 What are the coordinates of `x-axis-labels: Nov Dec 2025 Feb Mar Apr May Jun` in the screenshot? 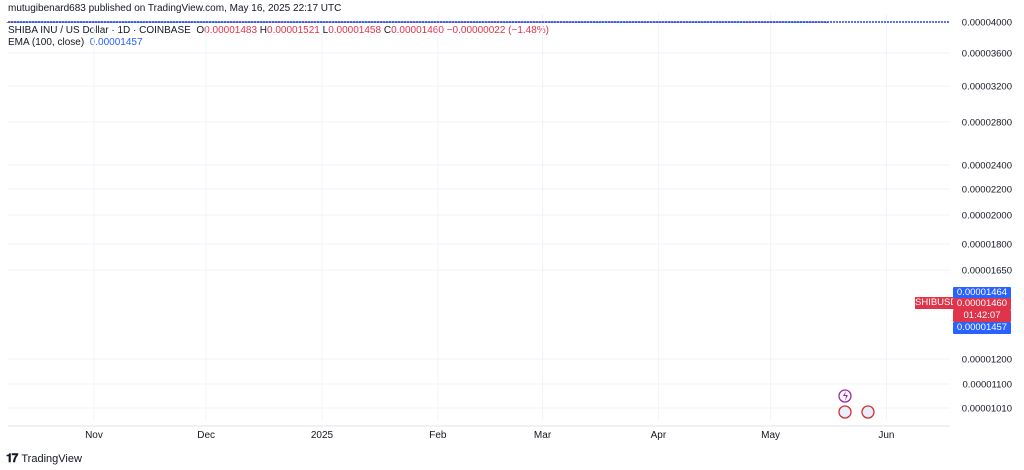 It's located at (489, 435).